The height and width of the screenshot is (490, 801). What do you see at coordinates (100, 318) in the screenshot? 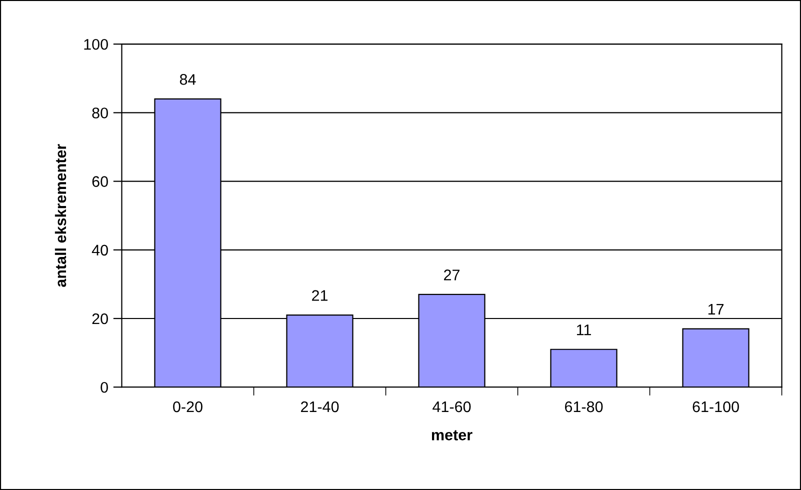
I see `y-tick-label: 20` at bounding box center [100, 318].